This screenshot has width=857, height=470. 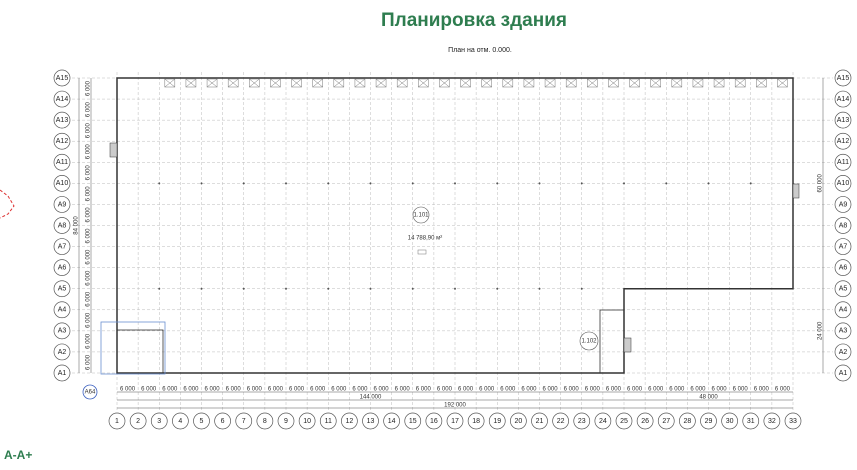 I want to click on row-label: A6, so click(x=843, y=267).